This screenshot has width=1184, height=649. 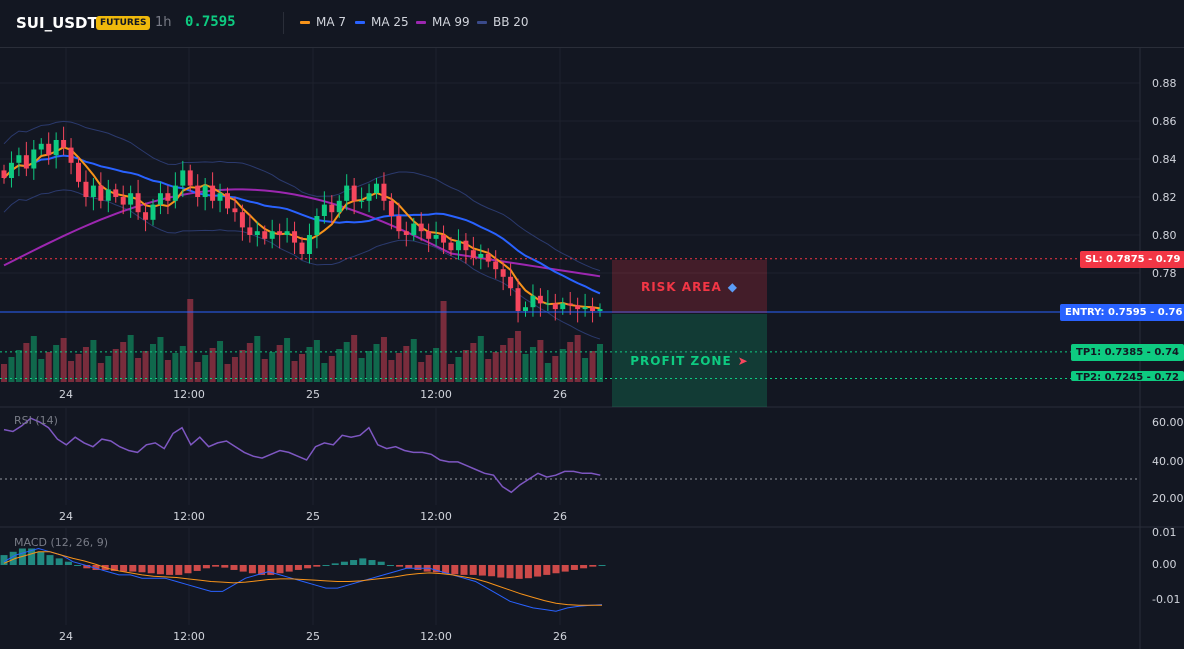 What do you see at coordinates (560, 516) in the screenshot?
I see `time-tick: 26` at bounding box center [560, 516].